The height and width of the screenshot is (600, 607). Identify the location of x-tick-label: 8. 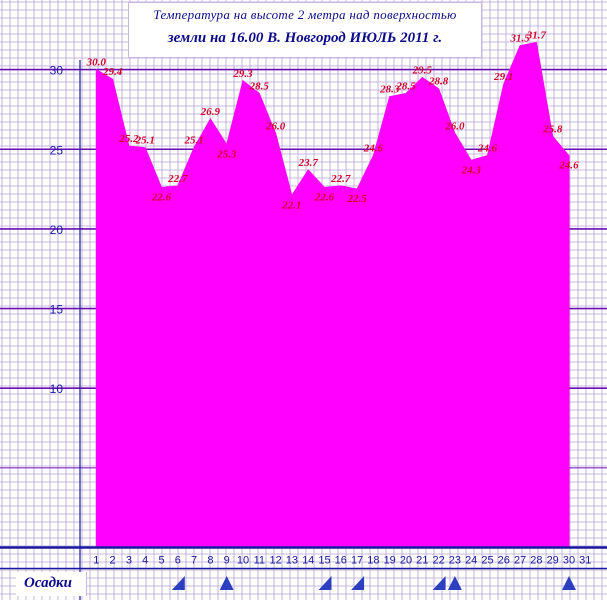
(210, 561).